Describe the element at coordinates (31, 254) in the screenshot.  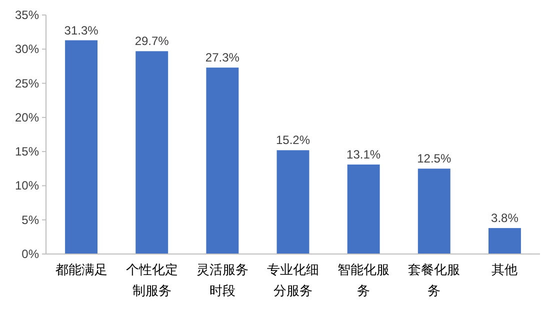
I see `y-tick-label: 0%` at that location.